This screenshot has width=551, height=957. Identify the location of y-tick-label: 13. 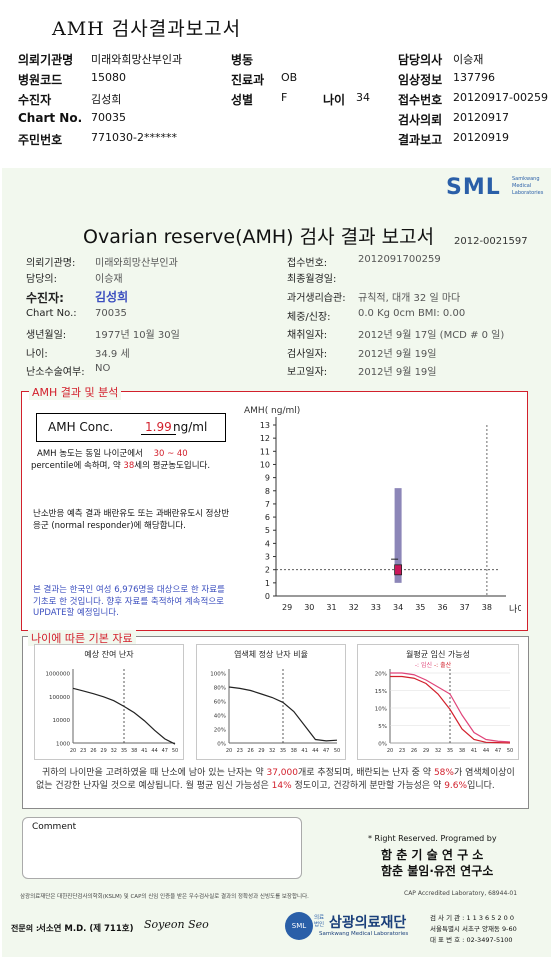
(265, 425).